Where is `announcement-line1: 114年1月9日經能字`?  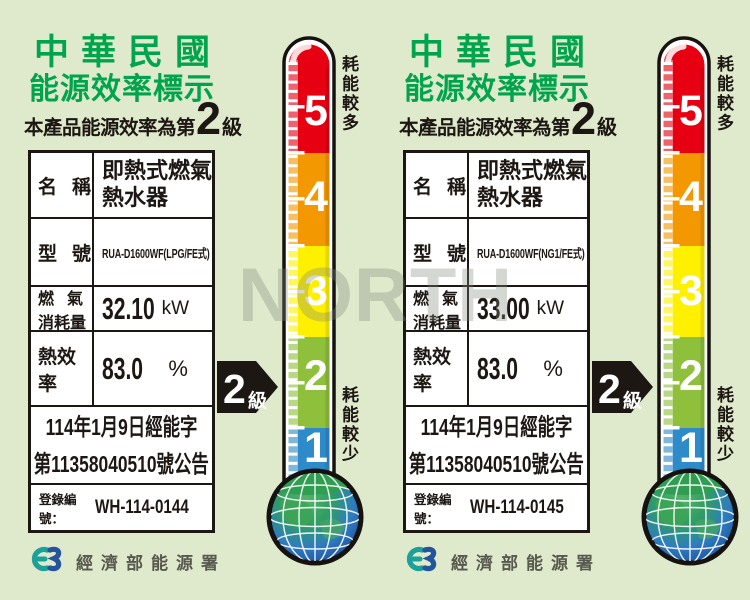 announcement-line1: 114年1月9日經能字 is located at coordinates (496, 427).